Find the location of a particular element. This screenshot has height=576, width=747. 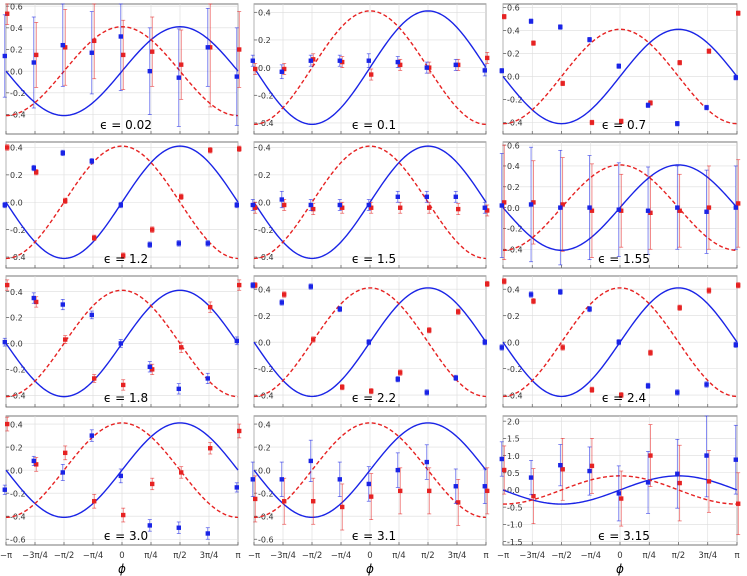

panel-label: ϵ = 3.15 is located at coordinates (624, 536).